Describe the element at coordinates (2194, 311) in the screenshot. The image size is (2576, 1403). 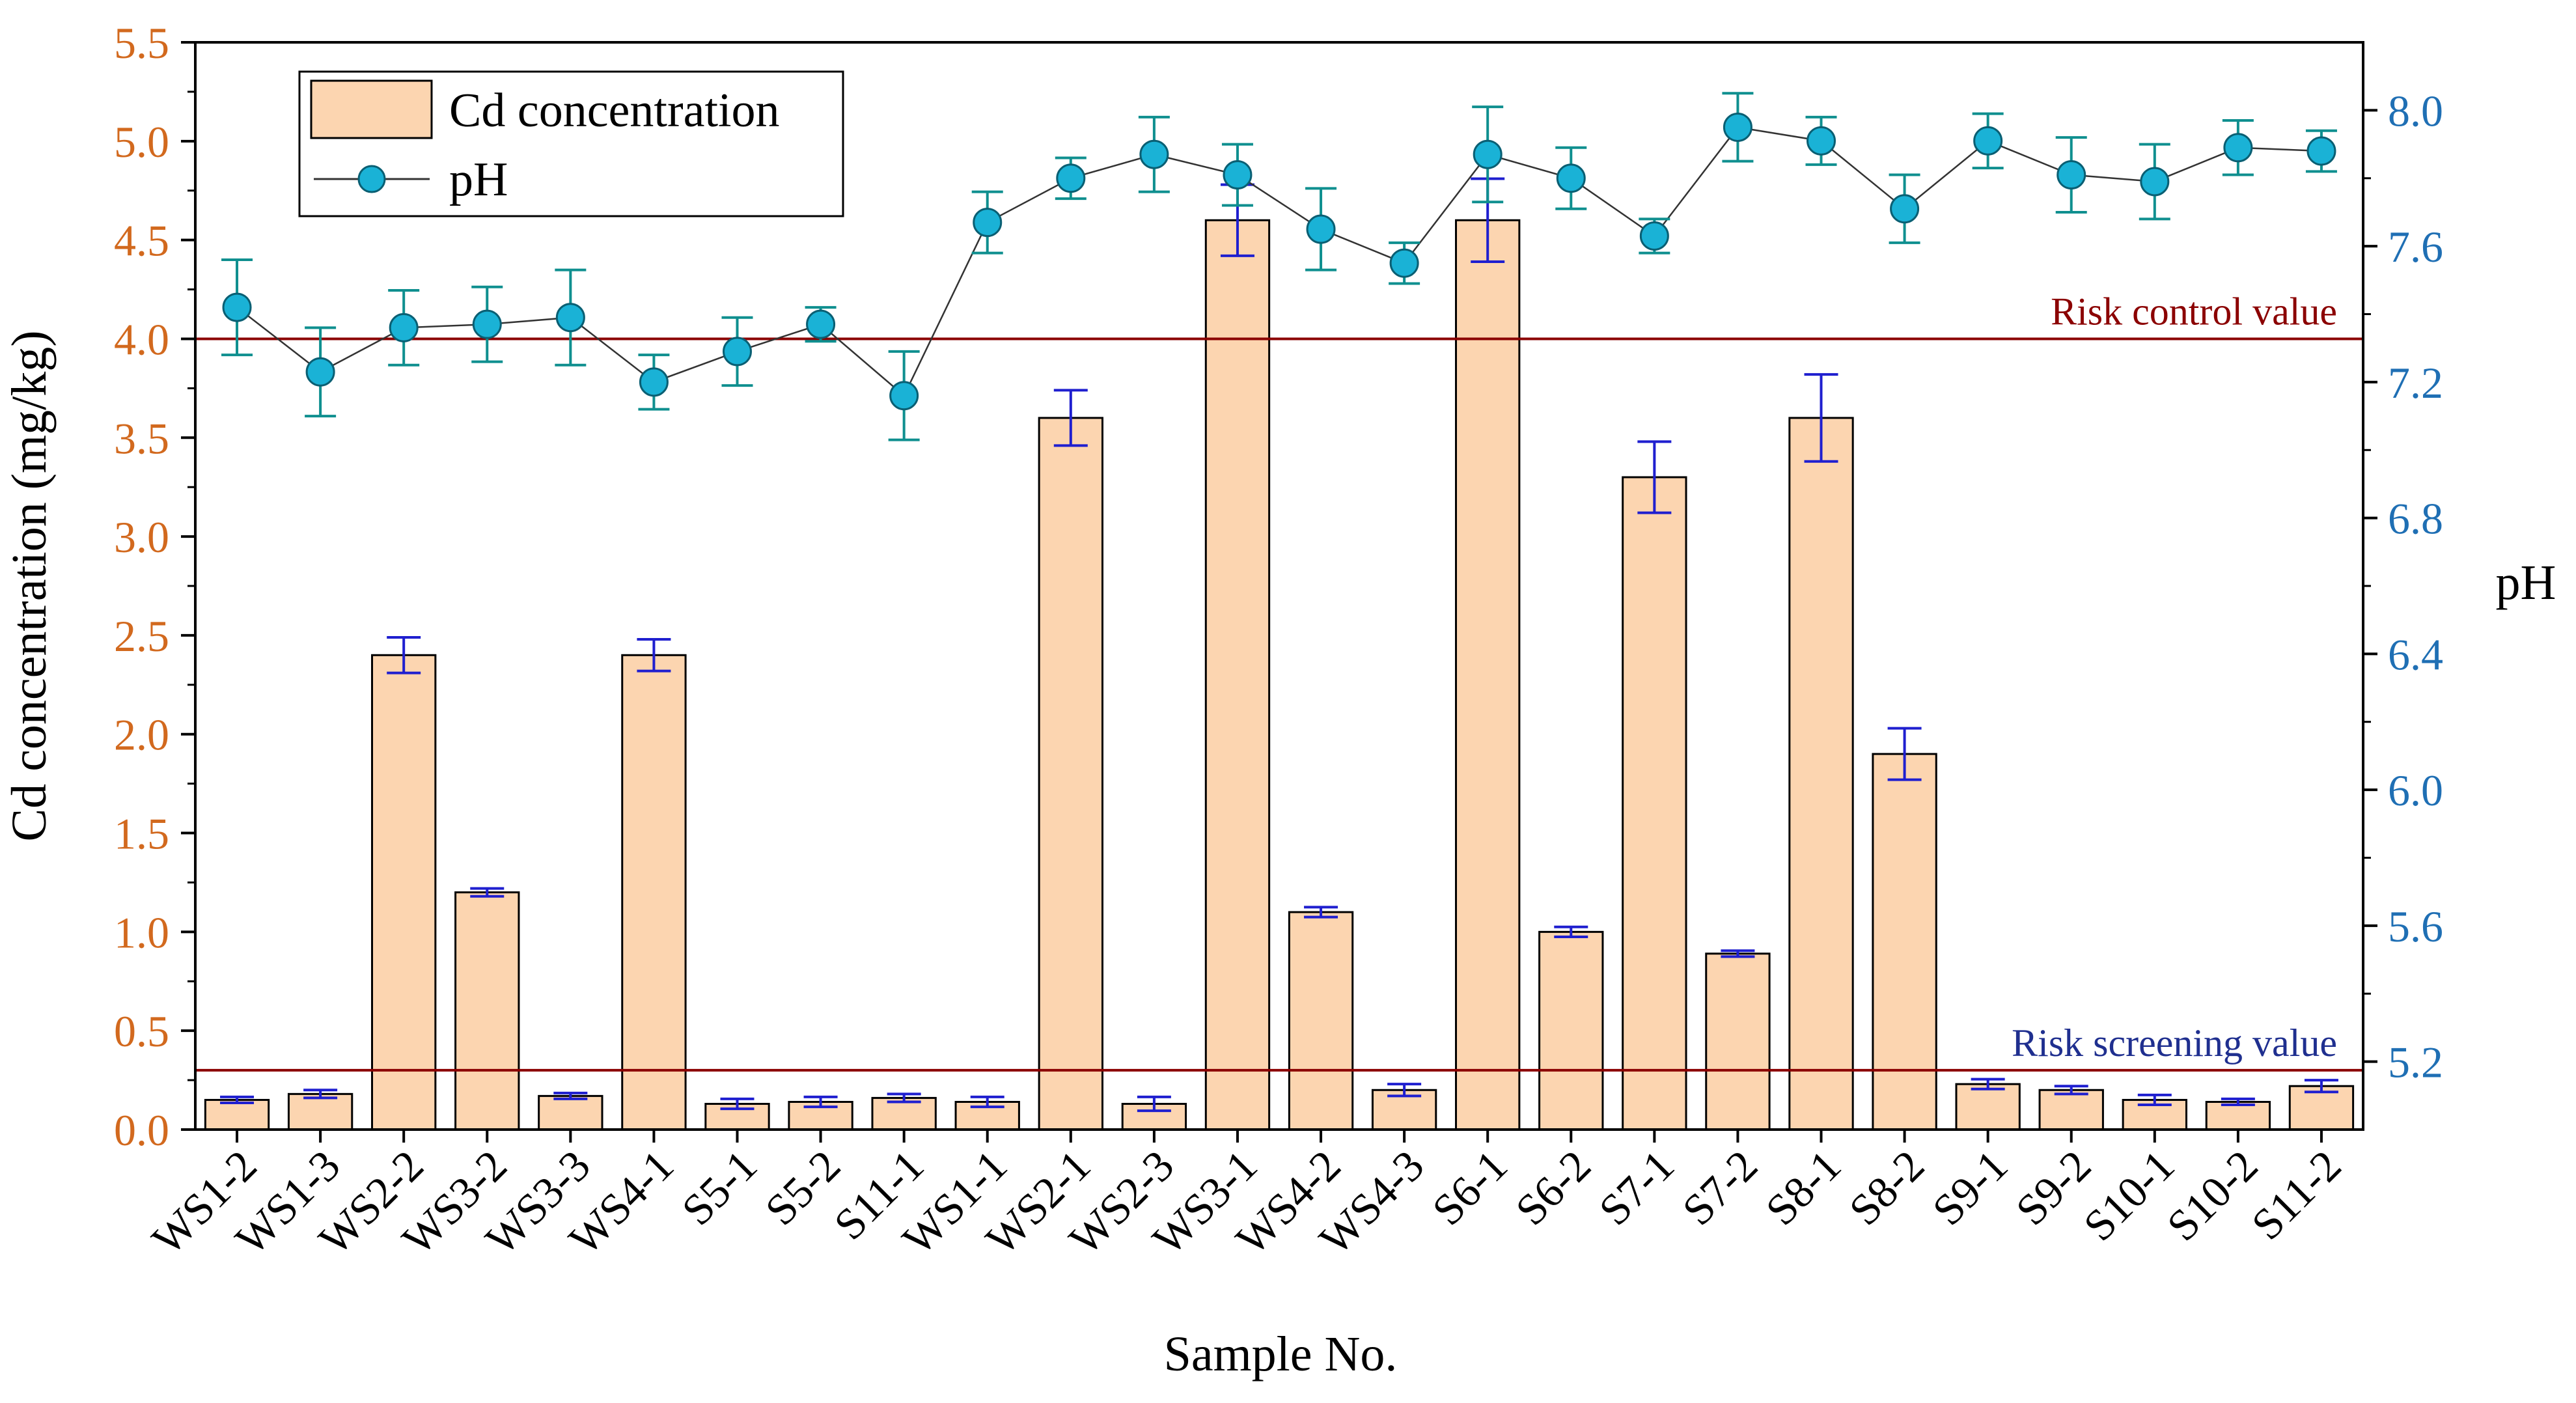
I see `reference-label-0: Risk control value` at that location.